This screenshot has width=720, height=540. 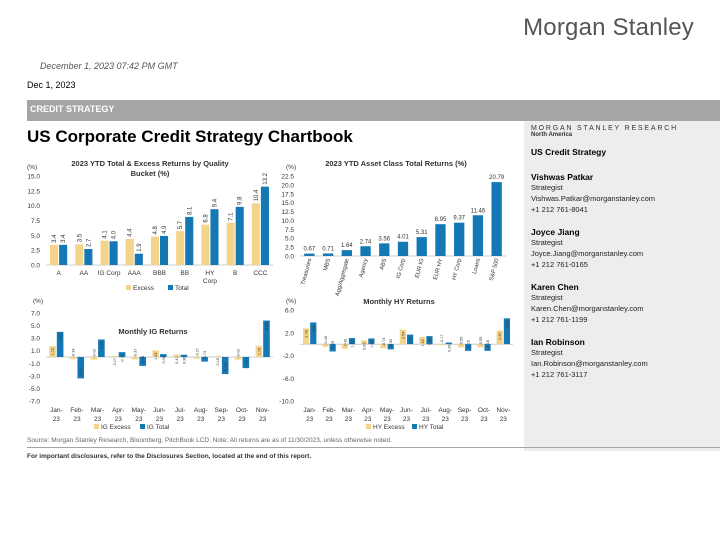 I want to click on y-tick-label: 22.5, so click(x=287, y=177).